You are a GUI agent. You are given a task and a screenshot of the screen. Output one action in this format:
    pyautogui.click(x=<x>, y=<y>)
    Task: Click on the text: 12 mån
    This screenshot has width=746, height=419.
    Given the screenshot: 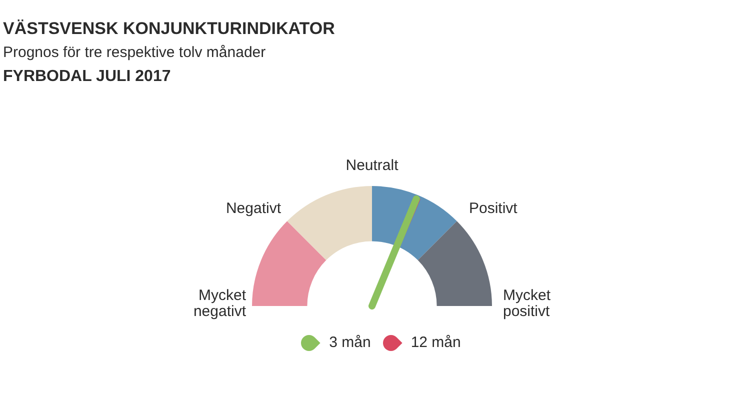 What is the action you would take?
    pyautogui.click(x=435, y=342)
    